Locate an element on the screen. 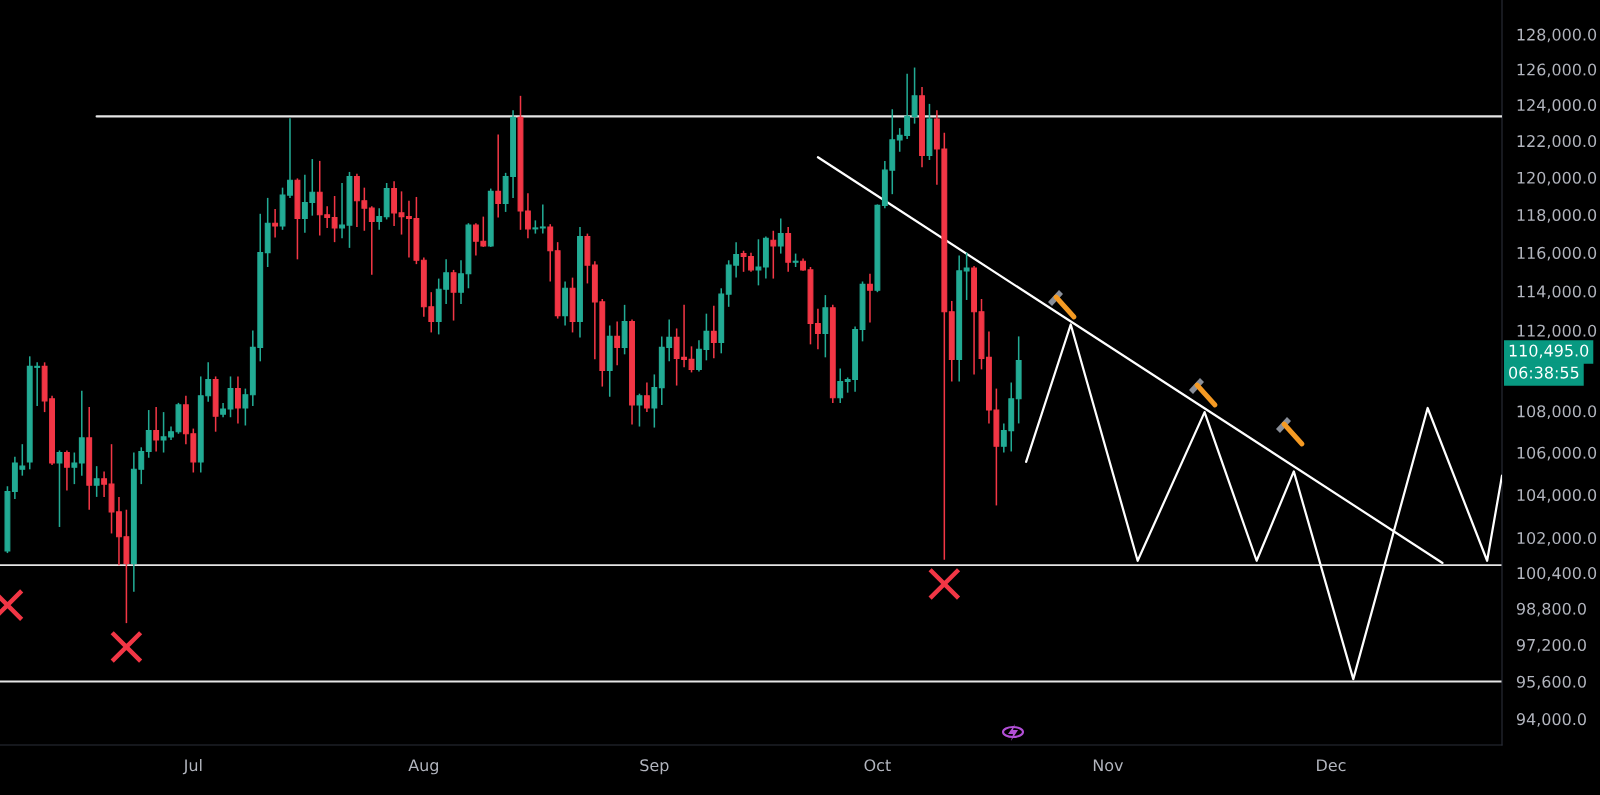  y-tick-label: 120,000.0 is located at coordinates (1557, 178).